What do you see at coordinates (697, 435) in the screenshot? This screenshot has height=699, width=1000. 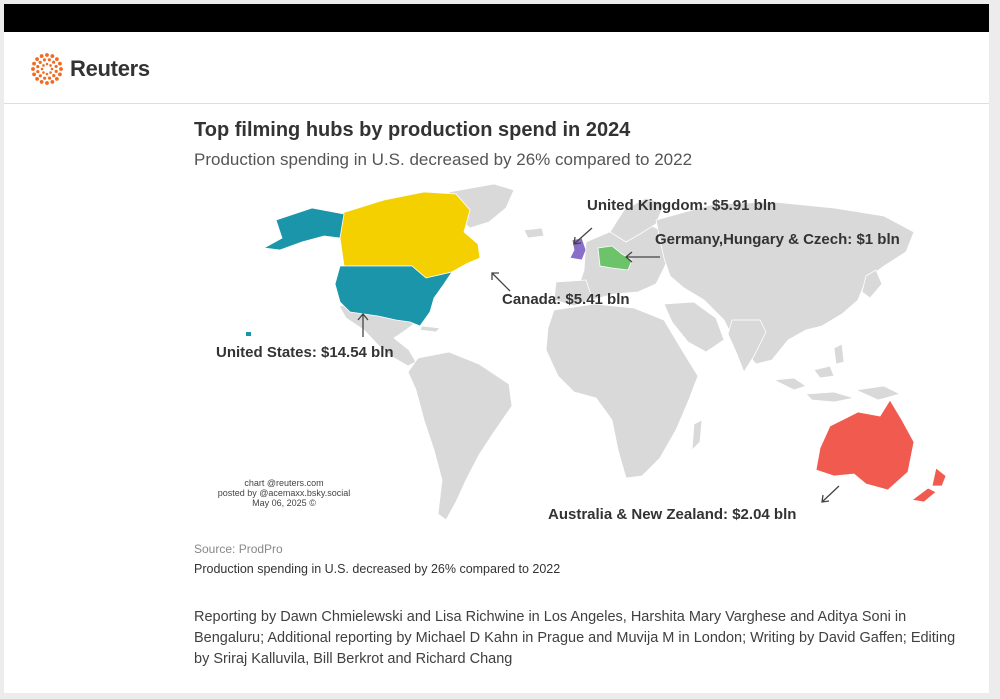 I see `madagascar-land` at bounding box center [697, 435].